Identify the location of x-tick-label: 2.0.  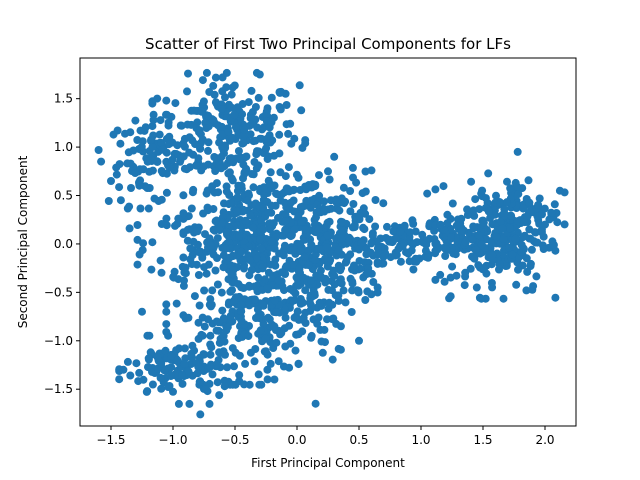
(544, 440).